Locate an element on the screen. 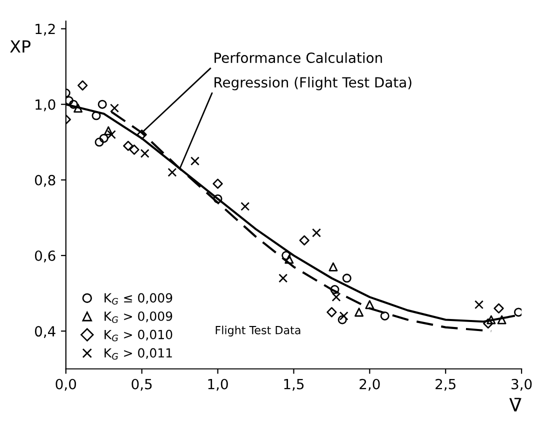 This screenshot has height=424, width=549. y-tick-label: 1,2 is located at coordinates (45, 30).